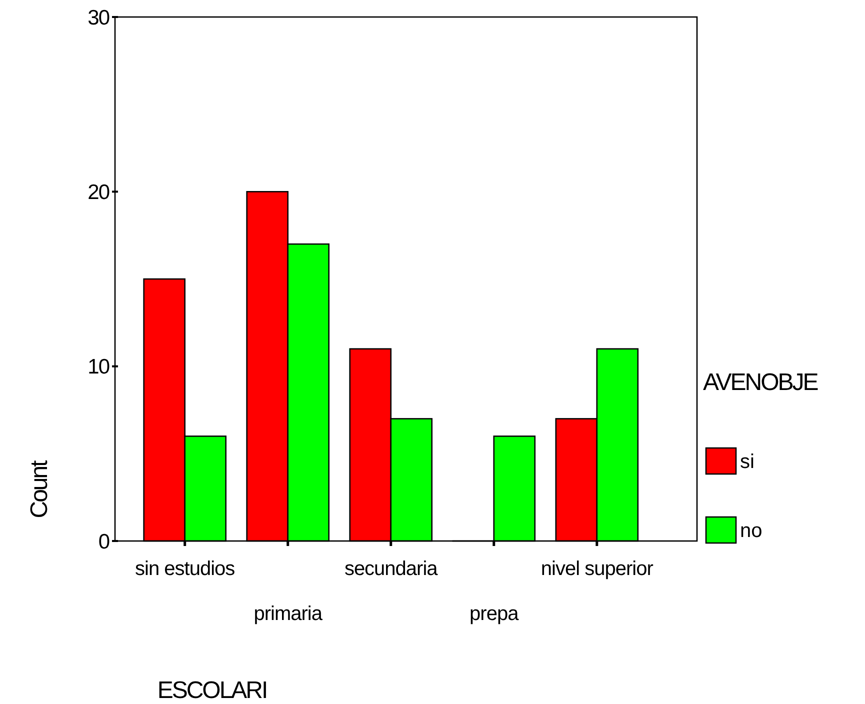 The image size is (865, 704). What do you see at coordinates (760, 382) in the screenshot?
I see `legend-title: AVENOBJE` at bounding box center [760, 382].